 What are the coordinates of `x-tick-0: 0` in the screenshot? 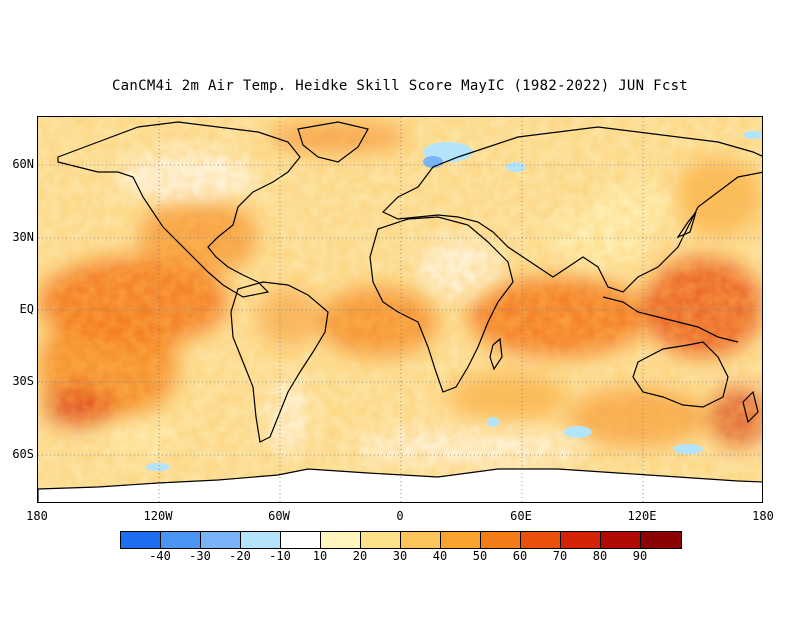 It's located at (400, 516).